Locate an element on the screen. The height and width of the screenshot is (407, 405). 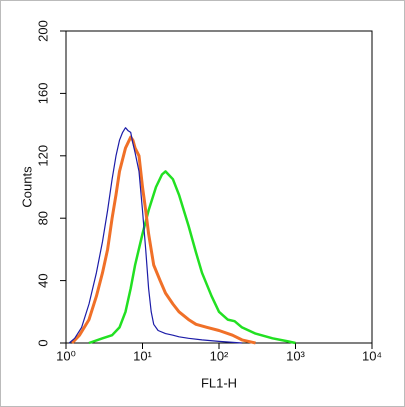
x-tick-label: 10² is located at coordinates (219, 355).